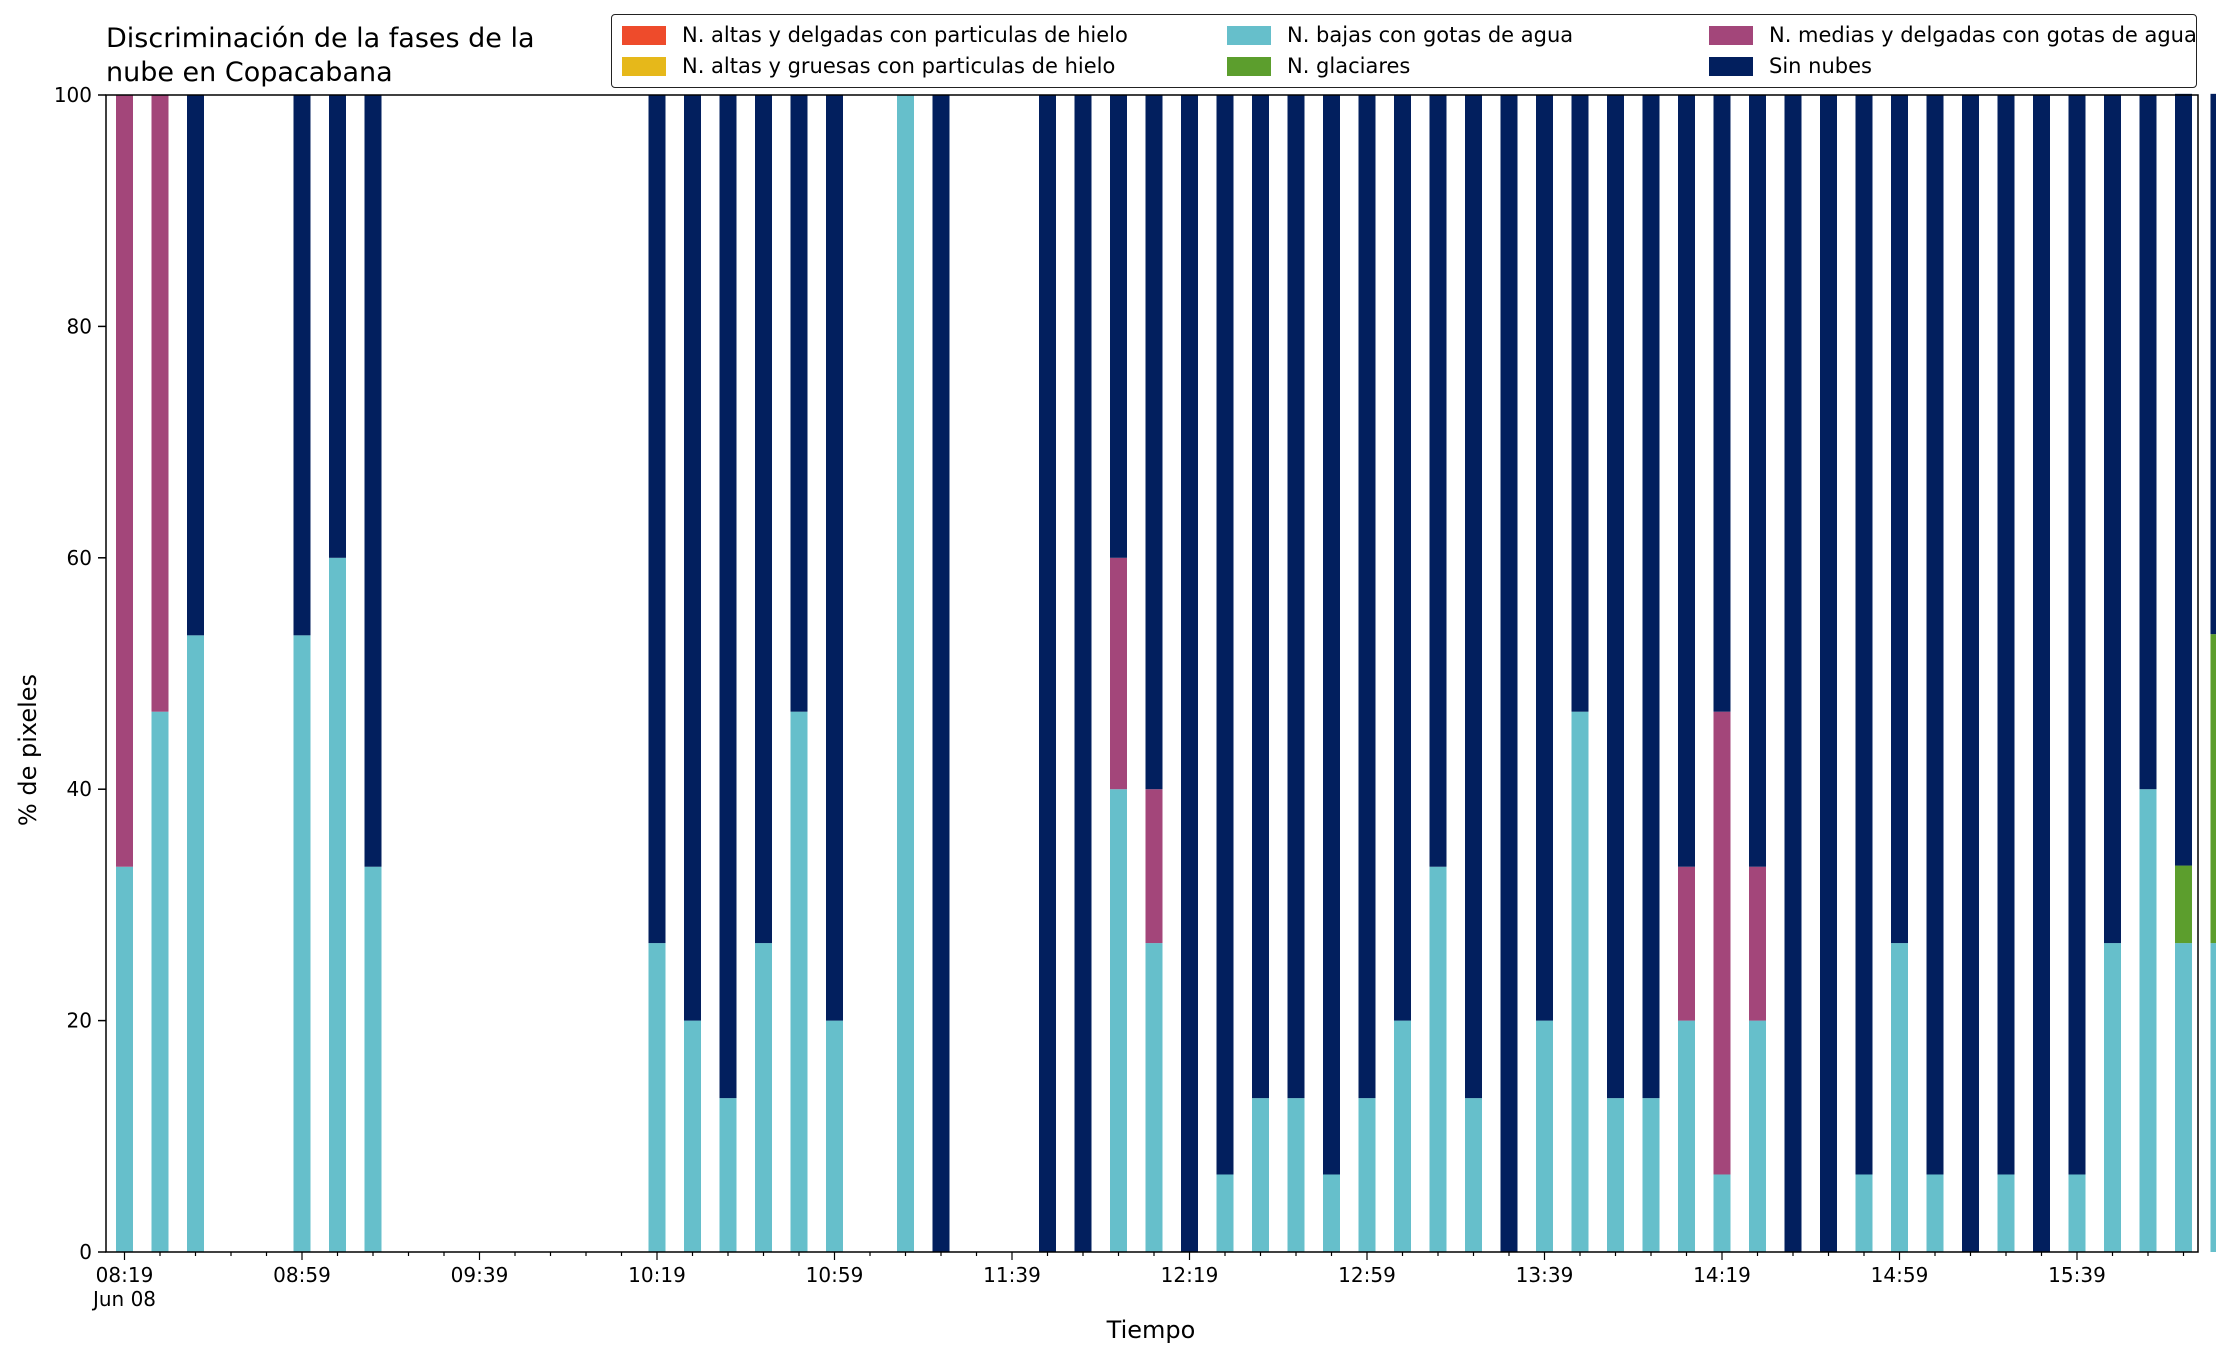  I want to click on y-axis: 0 20 40 60 80 100, so click(80, 673).